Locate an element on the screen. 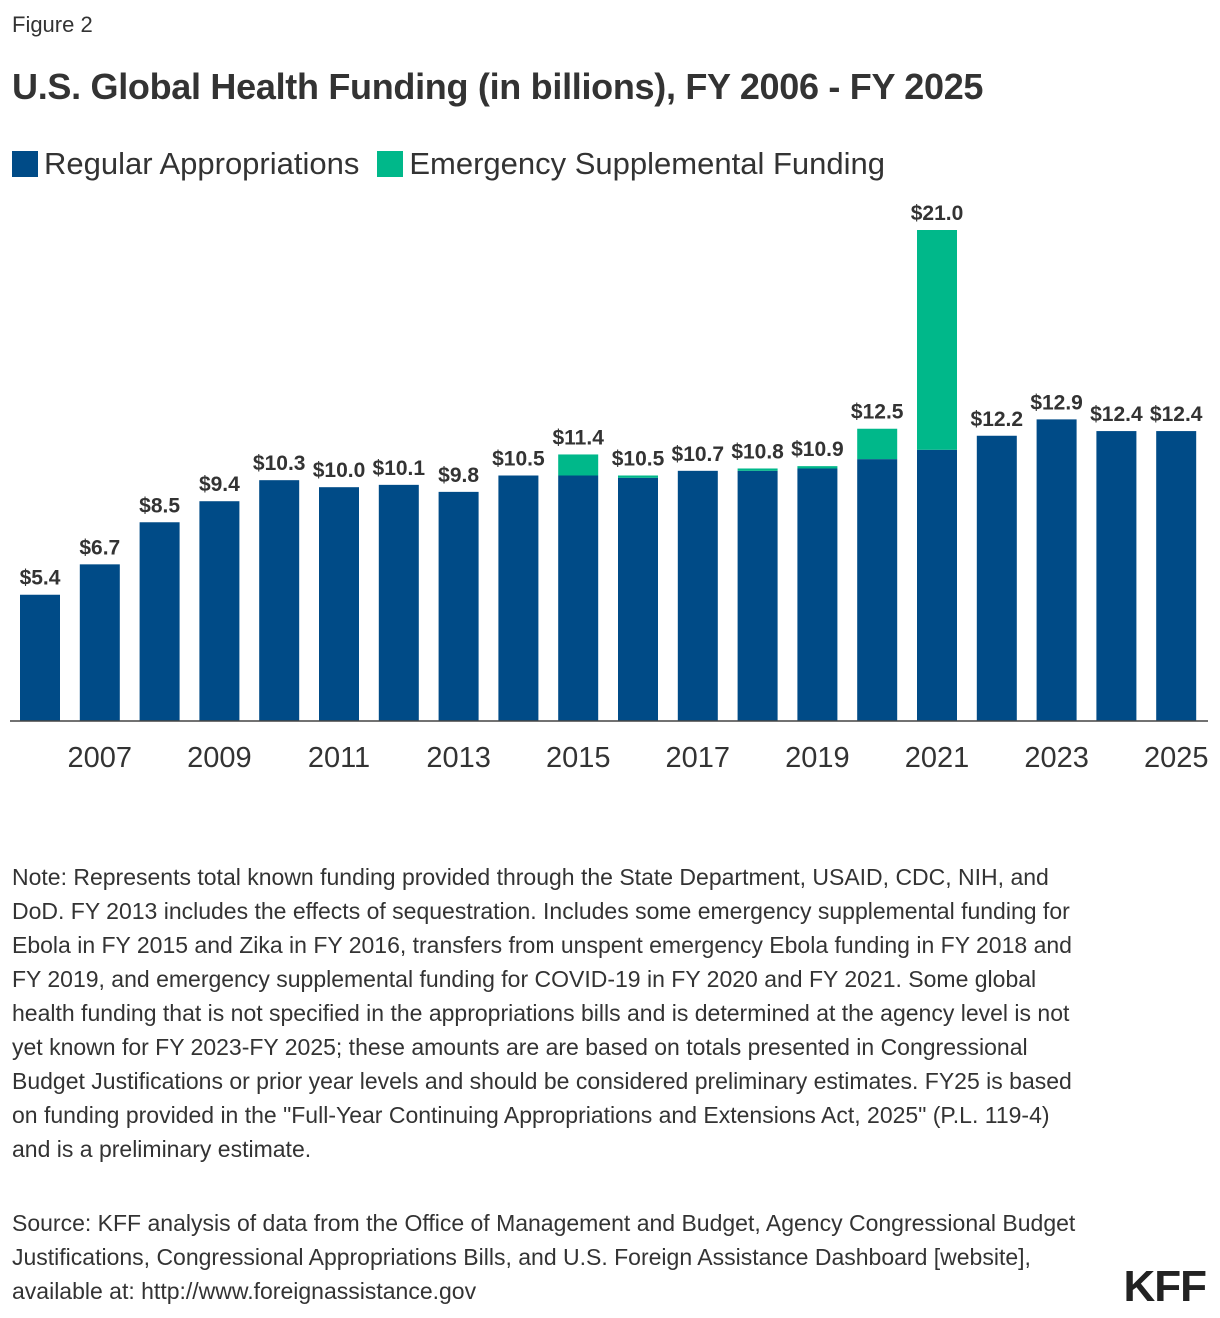 This screenshot has height=1318, width=1220. data-label-2024: $12.4 is located at coordinates (1116, 414).